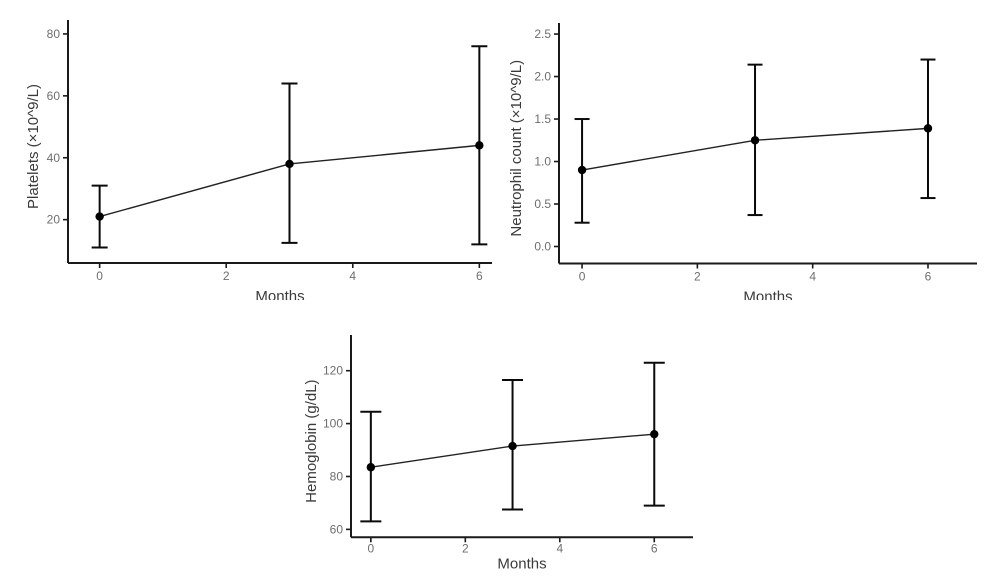 The height and width of the screenshot is (582, 1005). I want to click on y-tick-label: 0.0, so click(542, 247).